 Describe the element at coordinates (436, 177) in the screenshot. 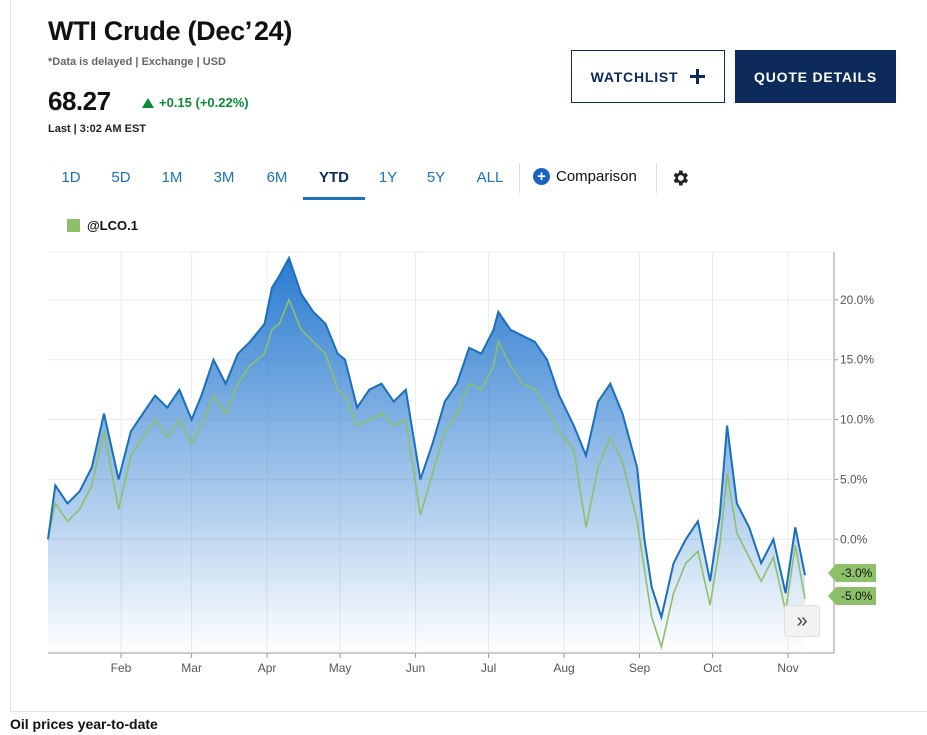

I see `tab-5y: 5Y` at that location.